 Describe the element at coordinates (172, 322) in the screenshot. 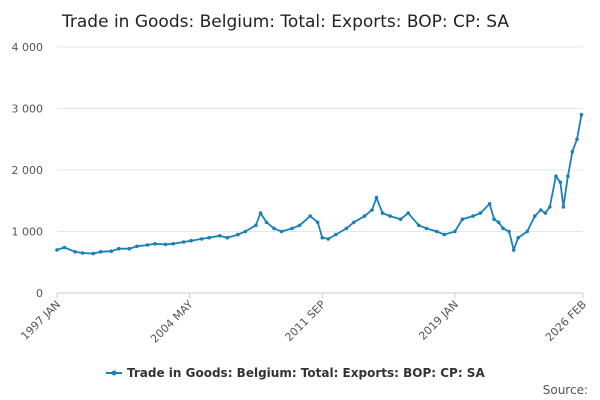

I see `x-tick-label: 2004 MAY` at that location.